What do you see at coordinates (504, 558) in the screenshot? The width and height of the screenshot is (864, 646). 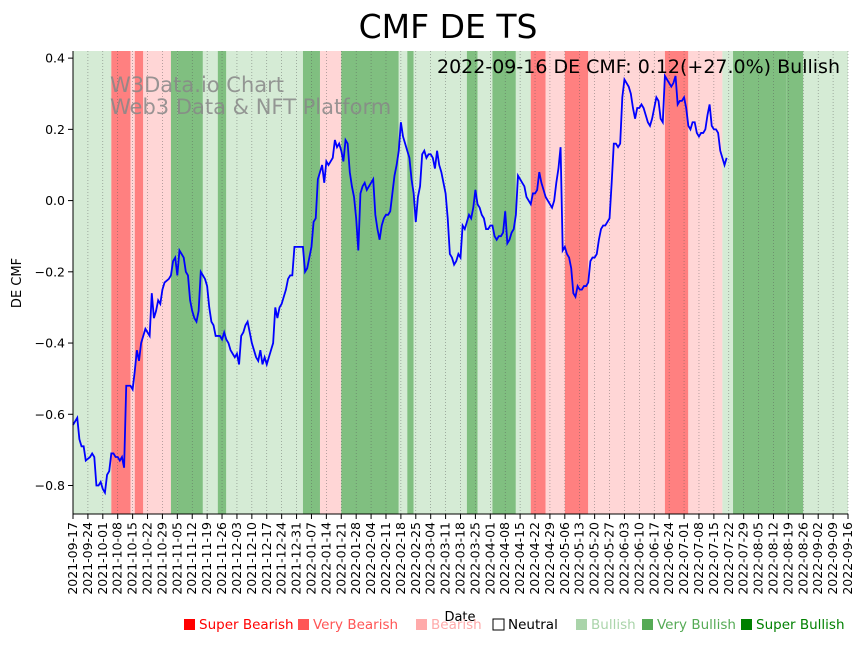 I see `x-tick-label: 2022-04-08` at bounding box center [504, 558].